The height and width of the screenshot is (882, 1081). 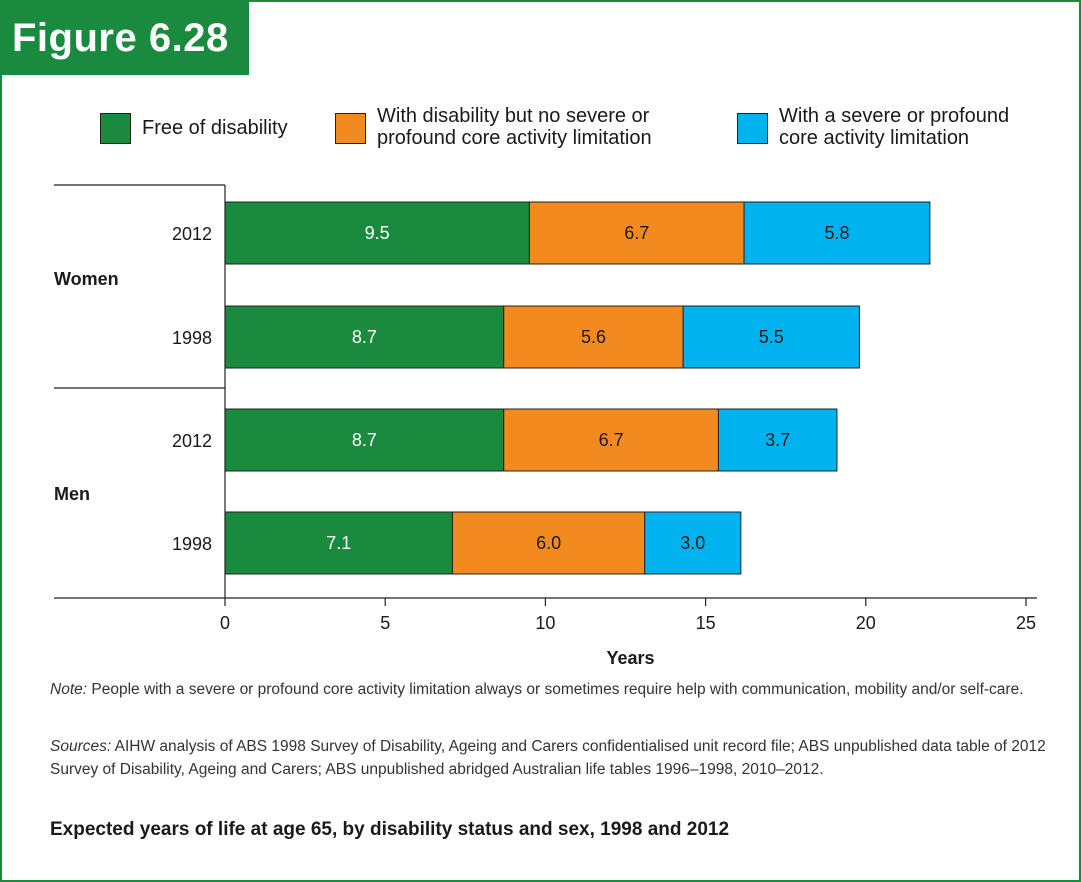 I want to click on x-tick-label: 20, so click(x=866, y=623).